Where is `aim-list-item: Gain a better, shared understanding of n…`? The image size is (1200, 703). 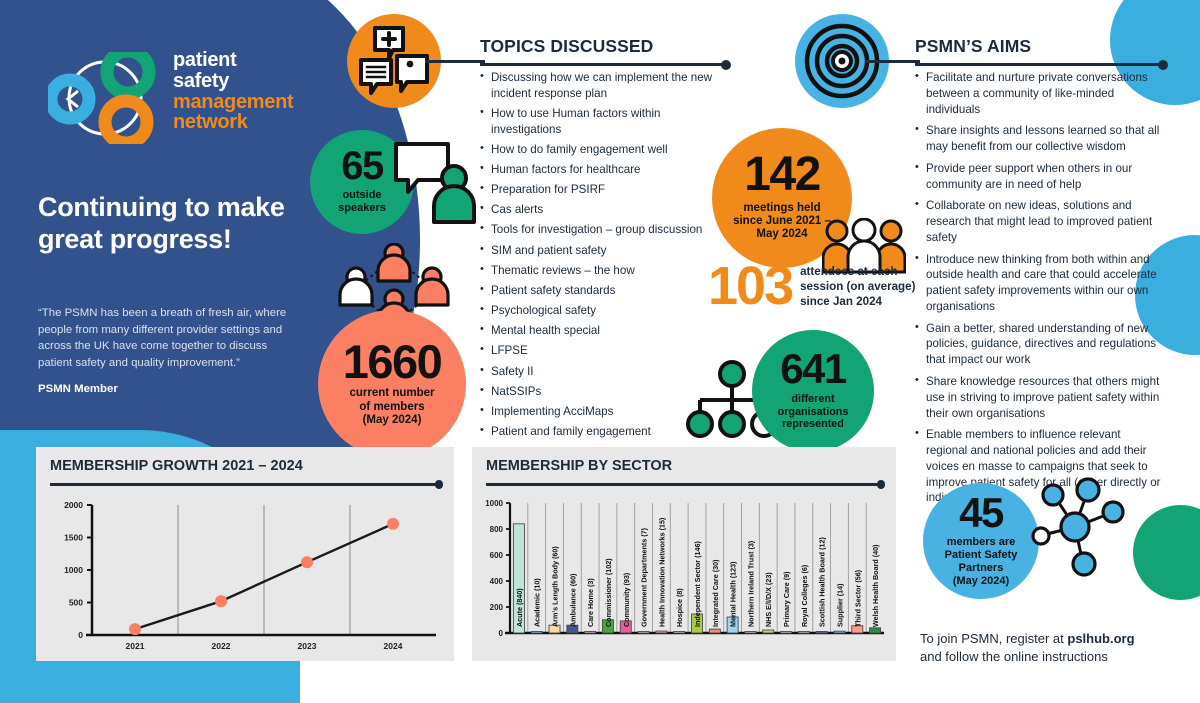
aim-list-item: Gain a better, shared understanding of n… is located at coordinates (1040, 344).